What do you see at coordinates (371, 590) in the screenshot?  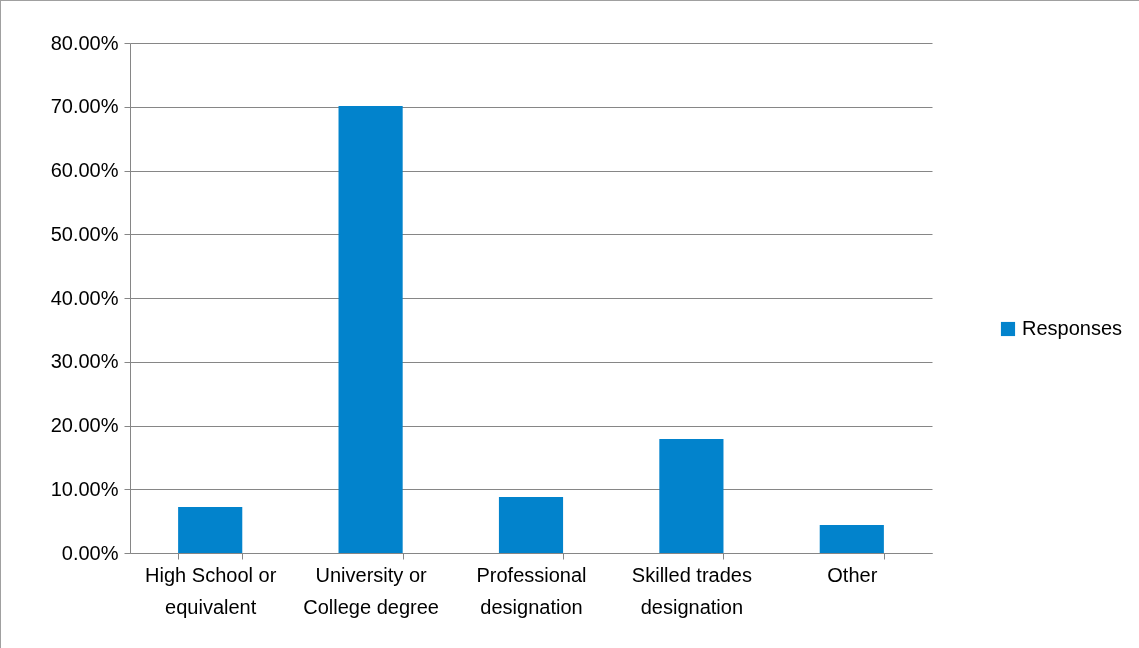 I see `x-tick-label: University or College degree` at bounding box center [371, 590].